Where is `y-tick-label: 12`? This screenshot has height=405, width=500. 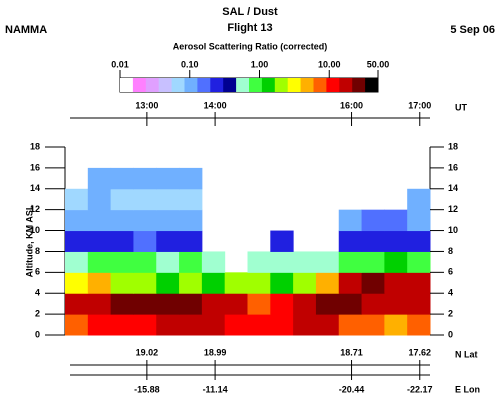
y-tick-label: 12 is located at coordinates (35, 209).